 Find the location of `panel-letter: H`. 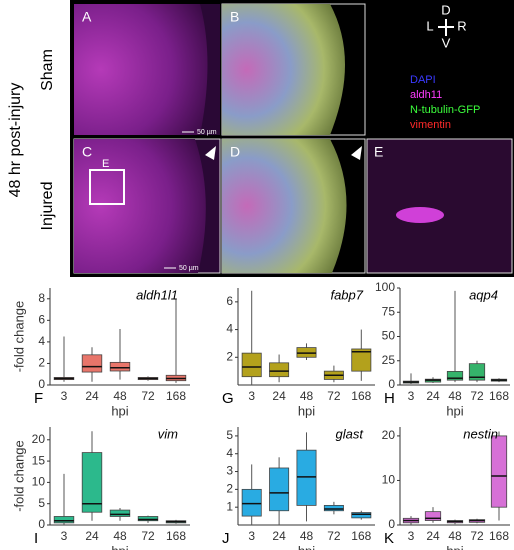

panel-letter: H is located at coordinates (389, 398).